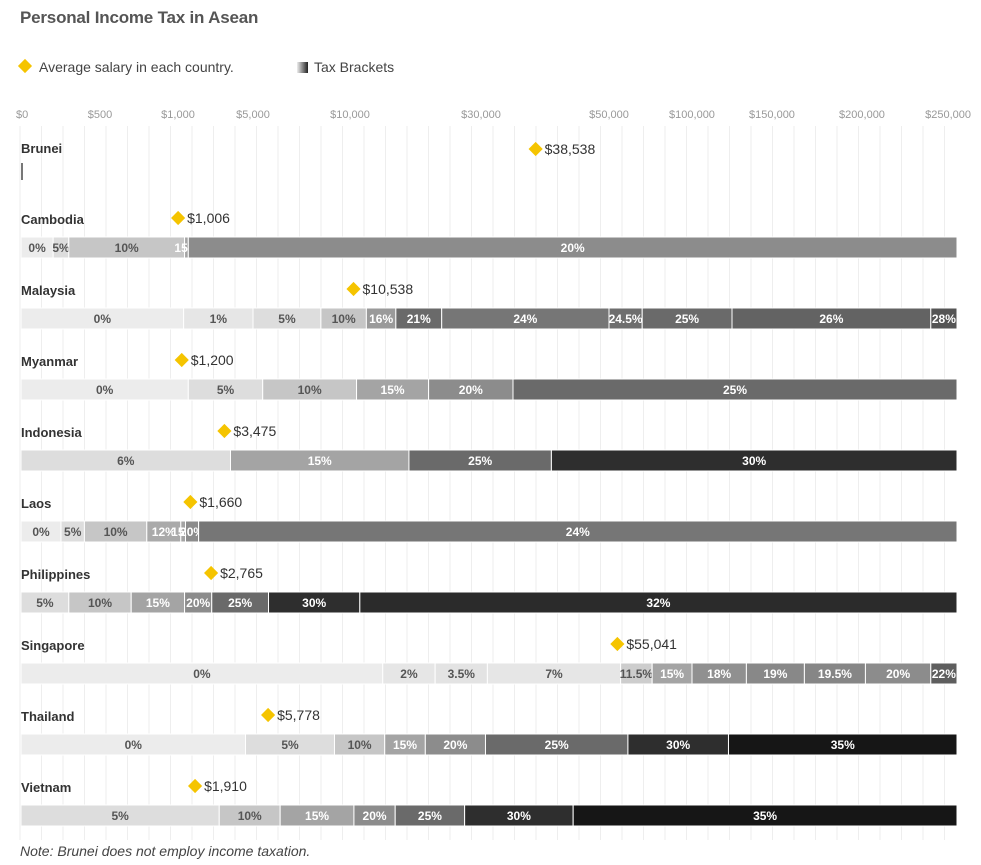 The height and width of the screenshot is (865, 981). Describe the element at coordinates (48, 716) in the screenshot. I see `country-label: Thailand` at that location.